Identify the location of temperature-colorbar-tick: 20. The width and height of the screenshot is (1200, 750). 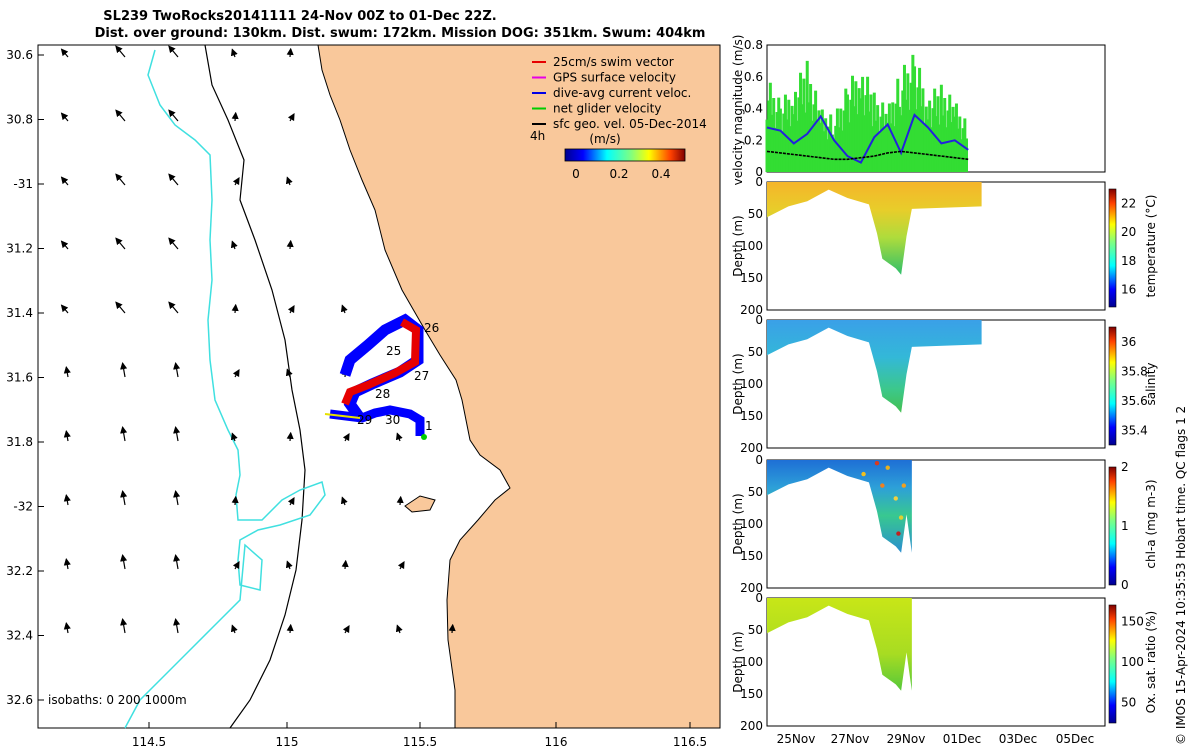
(1128, 232).